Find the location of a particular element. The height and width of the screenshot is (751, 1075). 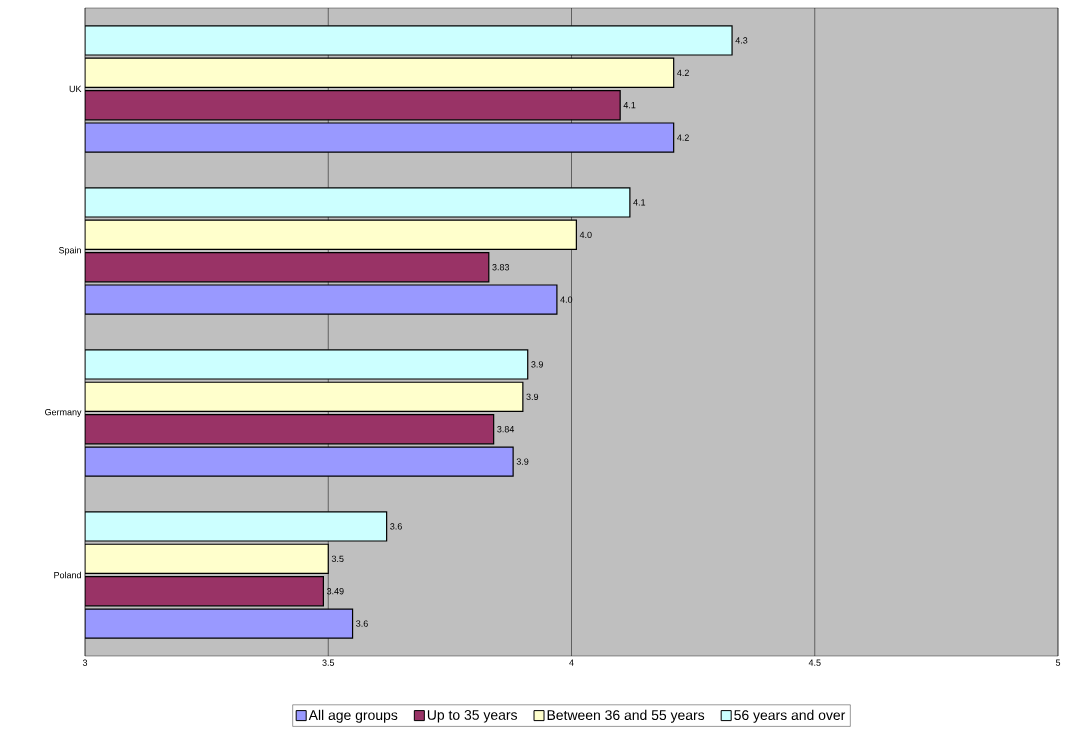

y-tick-label: UK is located at coordinates (75, 89).